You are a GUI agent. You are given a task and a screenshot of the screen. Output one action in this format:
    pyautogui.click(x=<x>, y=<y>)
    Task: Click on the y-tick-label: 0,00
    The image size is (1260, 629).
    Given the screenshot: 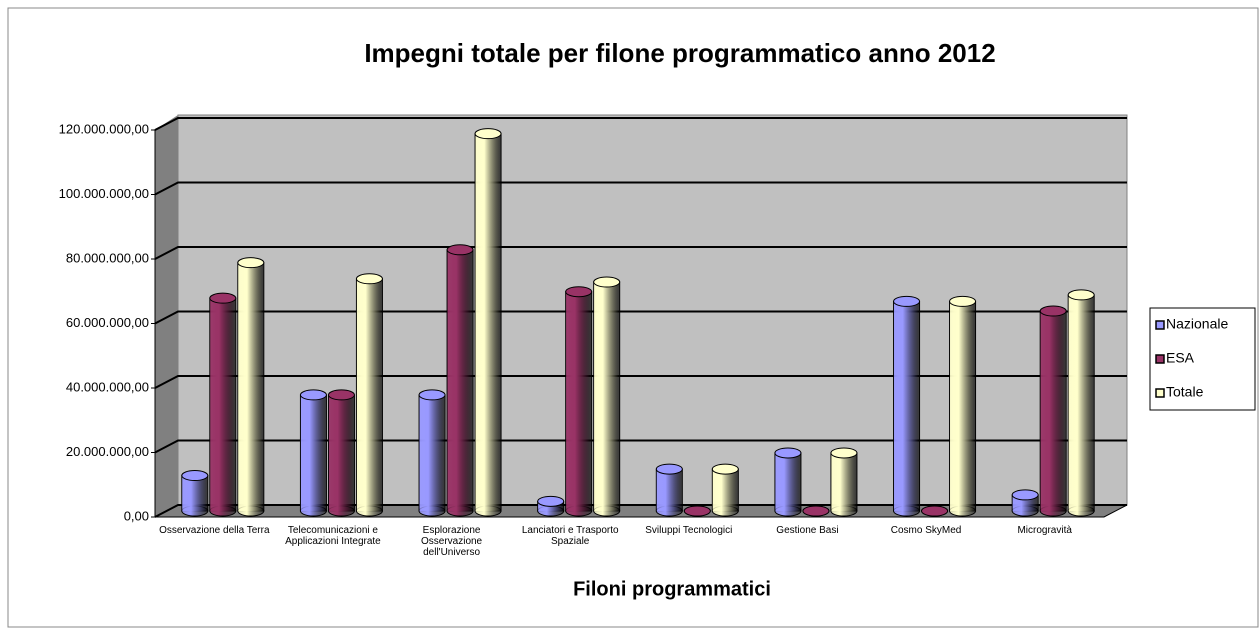 What is the action you would take?
    pyautogui.click(x=136, y=515)
    